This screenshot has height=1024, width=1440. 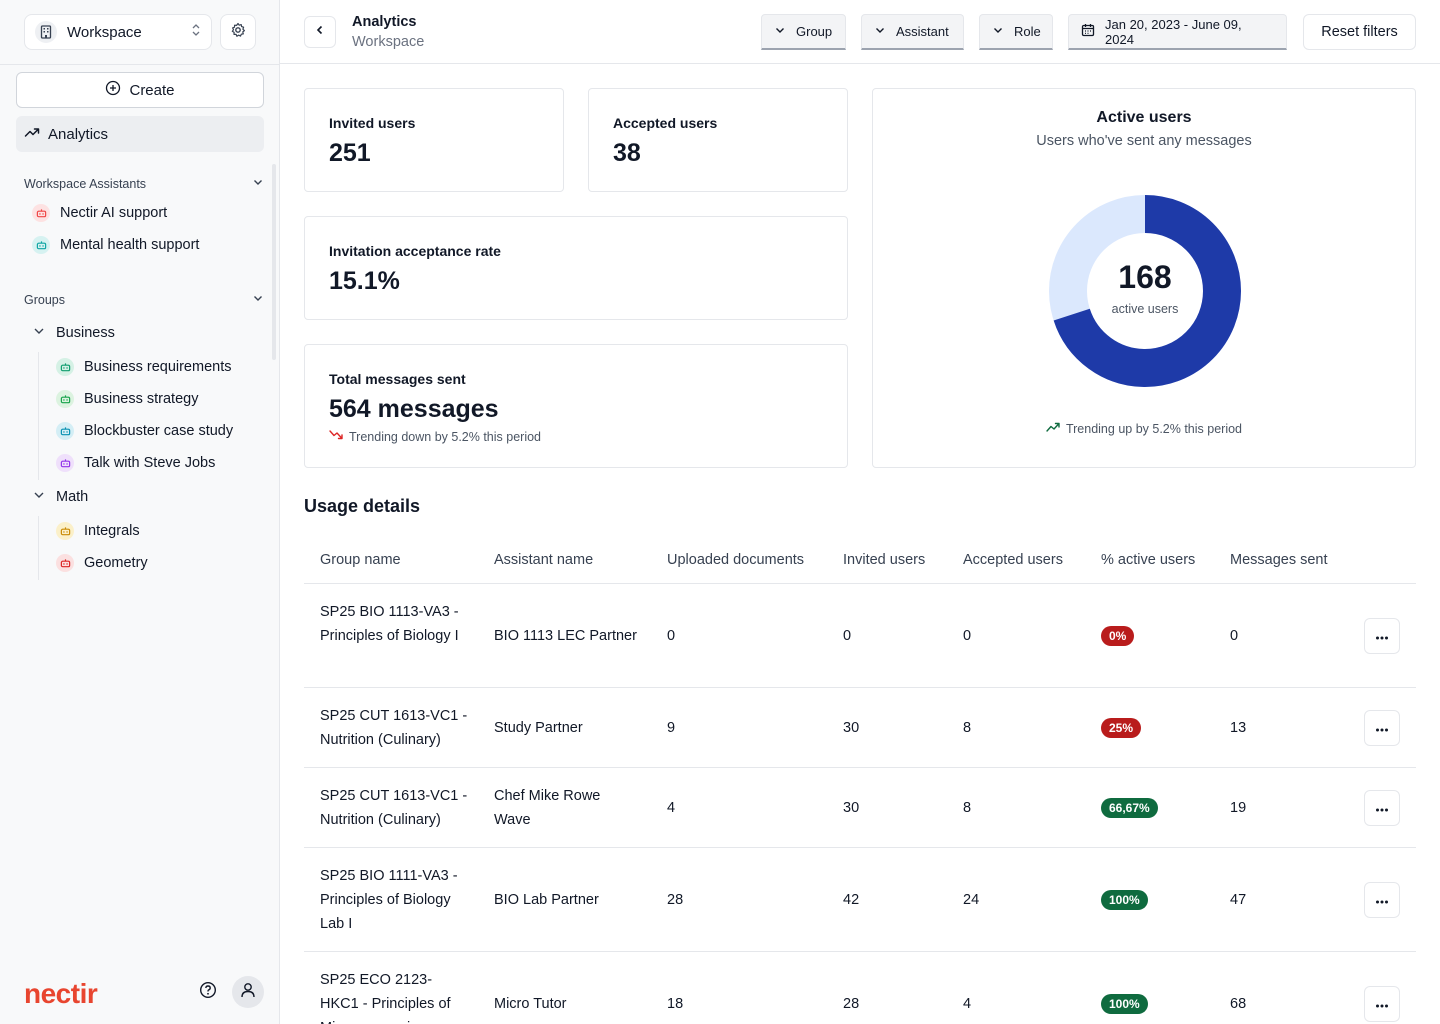 I want to click on cell-invited-users: 28, so click(x=851, y=1004).